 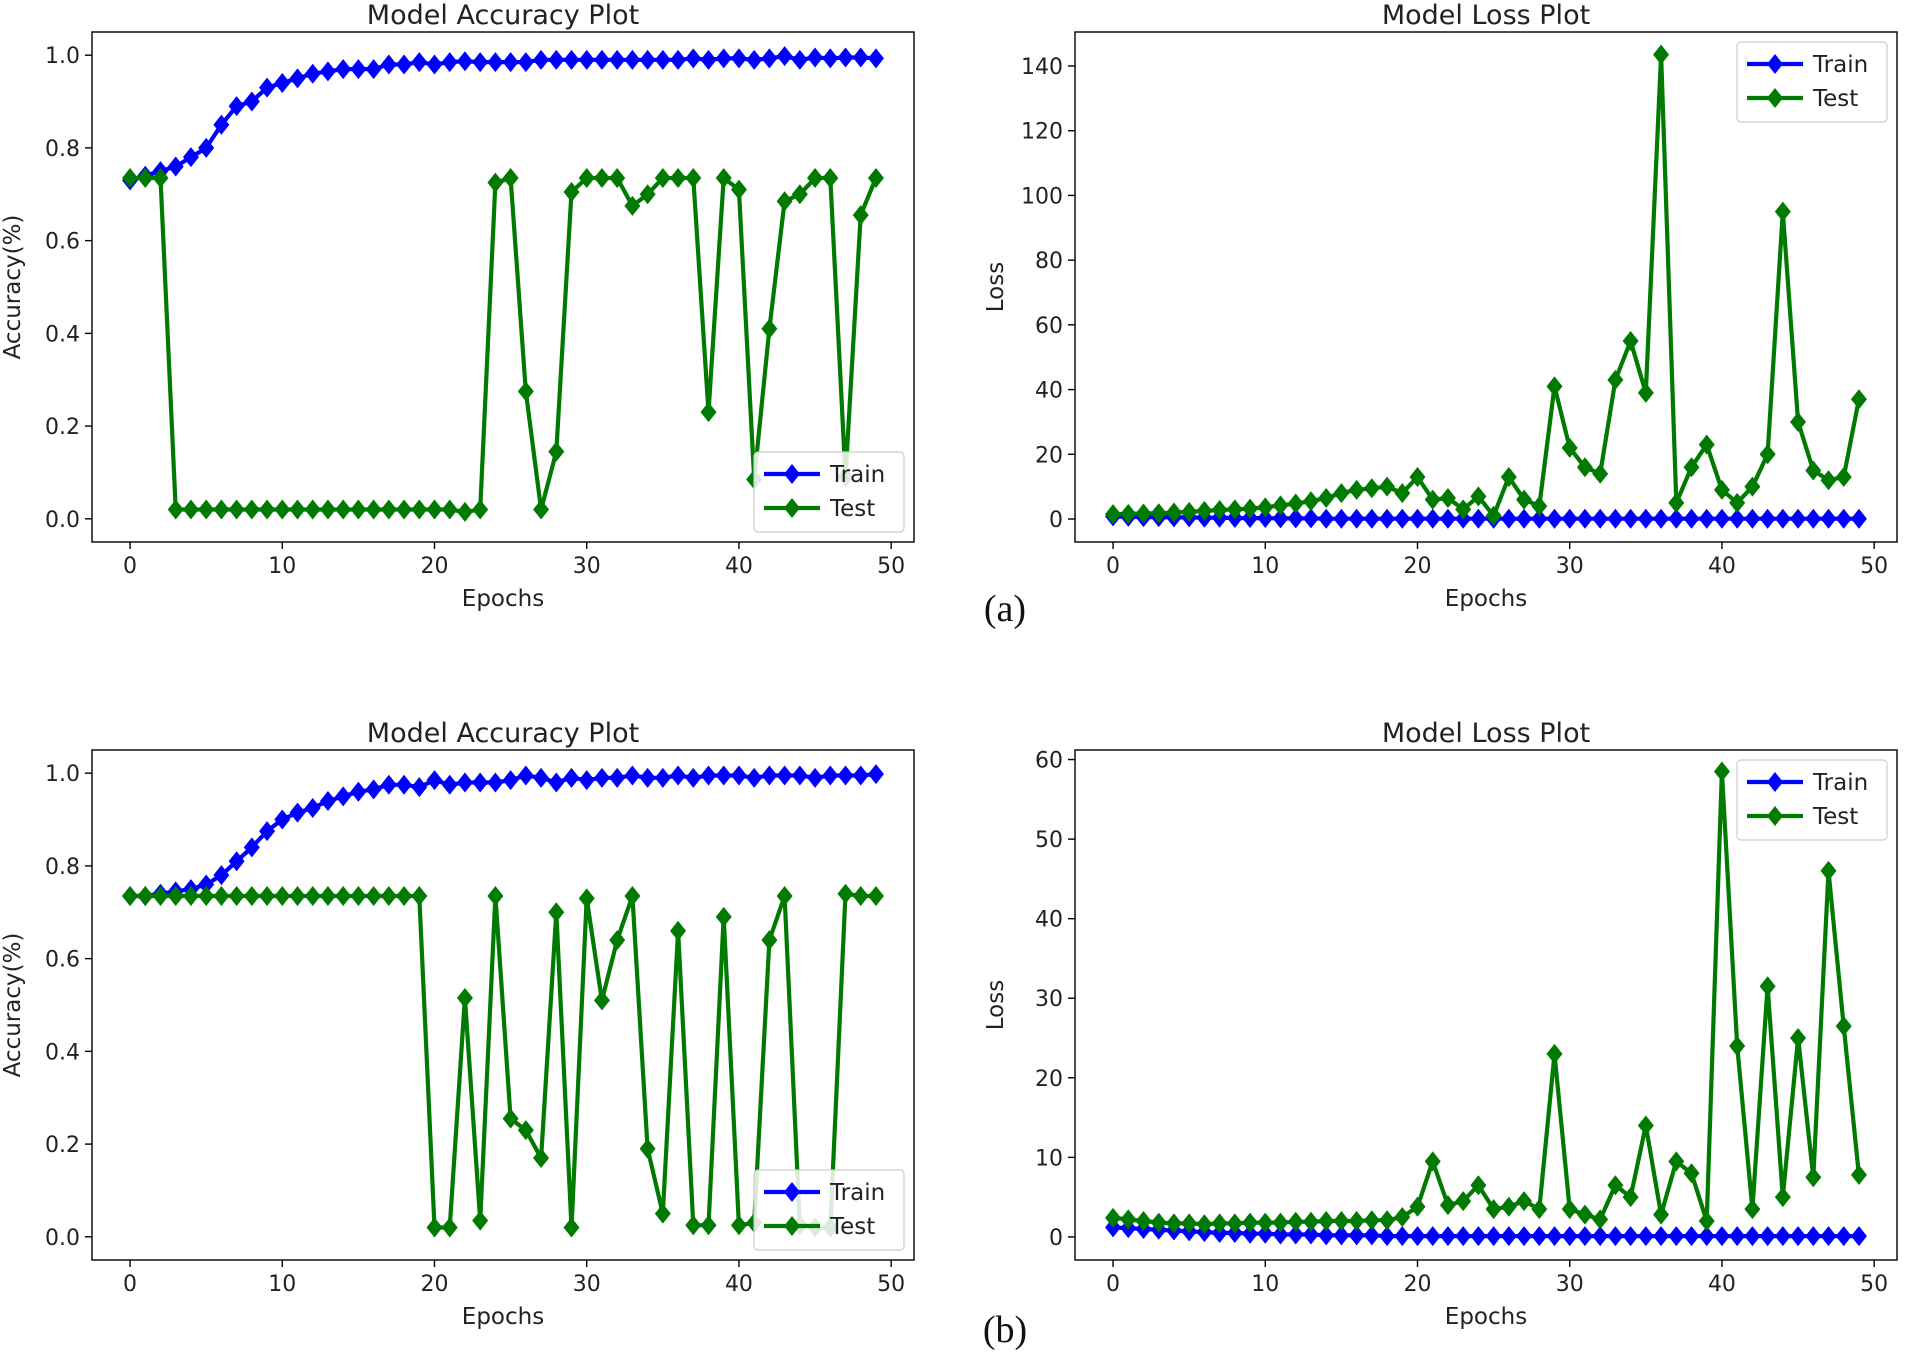 What do you see at coordinates (62, 774) in the screenshot?
I see `y-tick-label: 1.0` at bounding box center [62, 774].